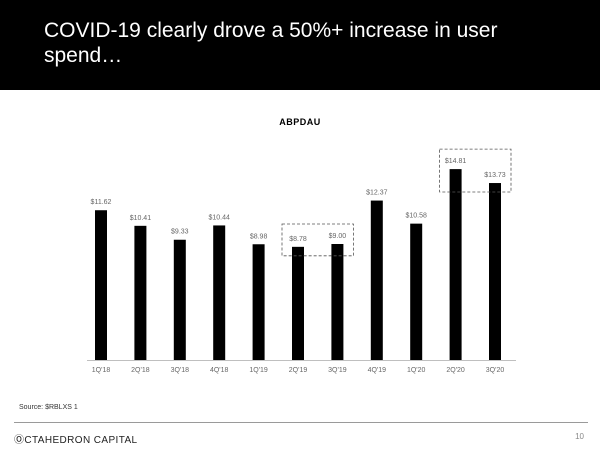 This screenshot has width=600, height=450. I want to click on data-label: $9.00, so click(338, 236).